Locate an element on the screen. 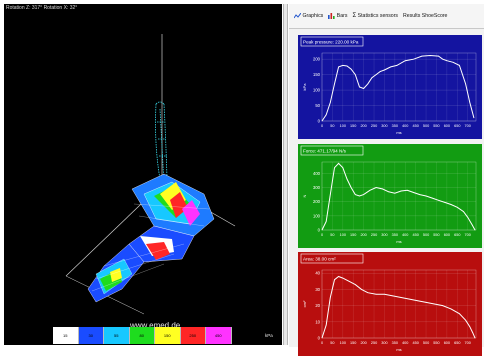  color-scale-cell: 150 is located at coordinates (168, 335).